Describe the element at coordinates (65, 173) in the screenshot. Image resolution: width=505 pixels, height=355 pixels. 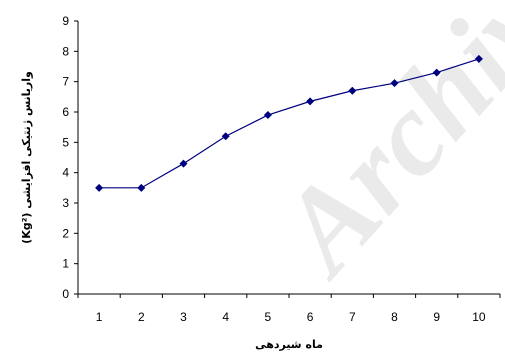
I see `y-tick-label: 4` at that location.